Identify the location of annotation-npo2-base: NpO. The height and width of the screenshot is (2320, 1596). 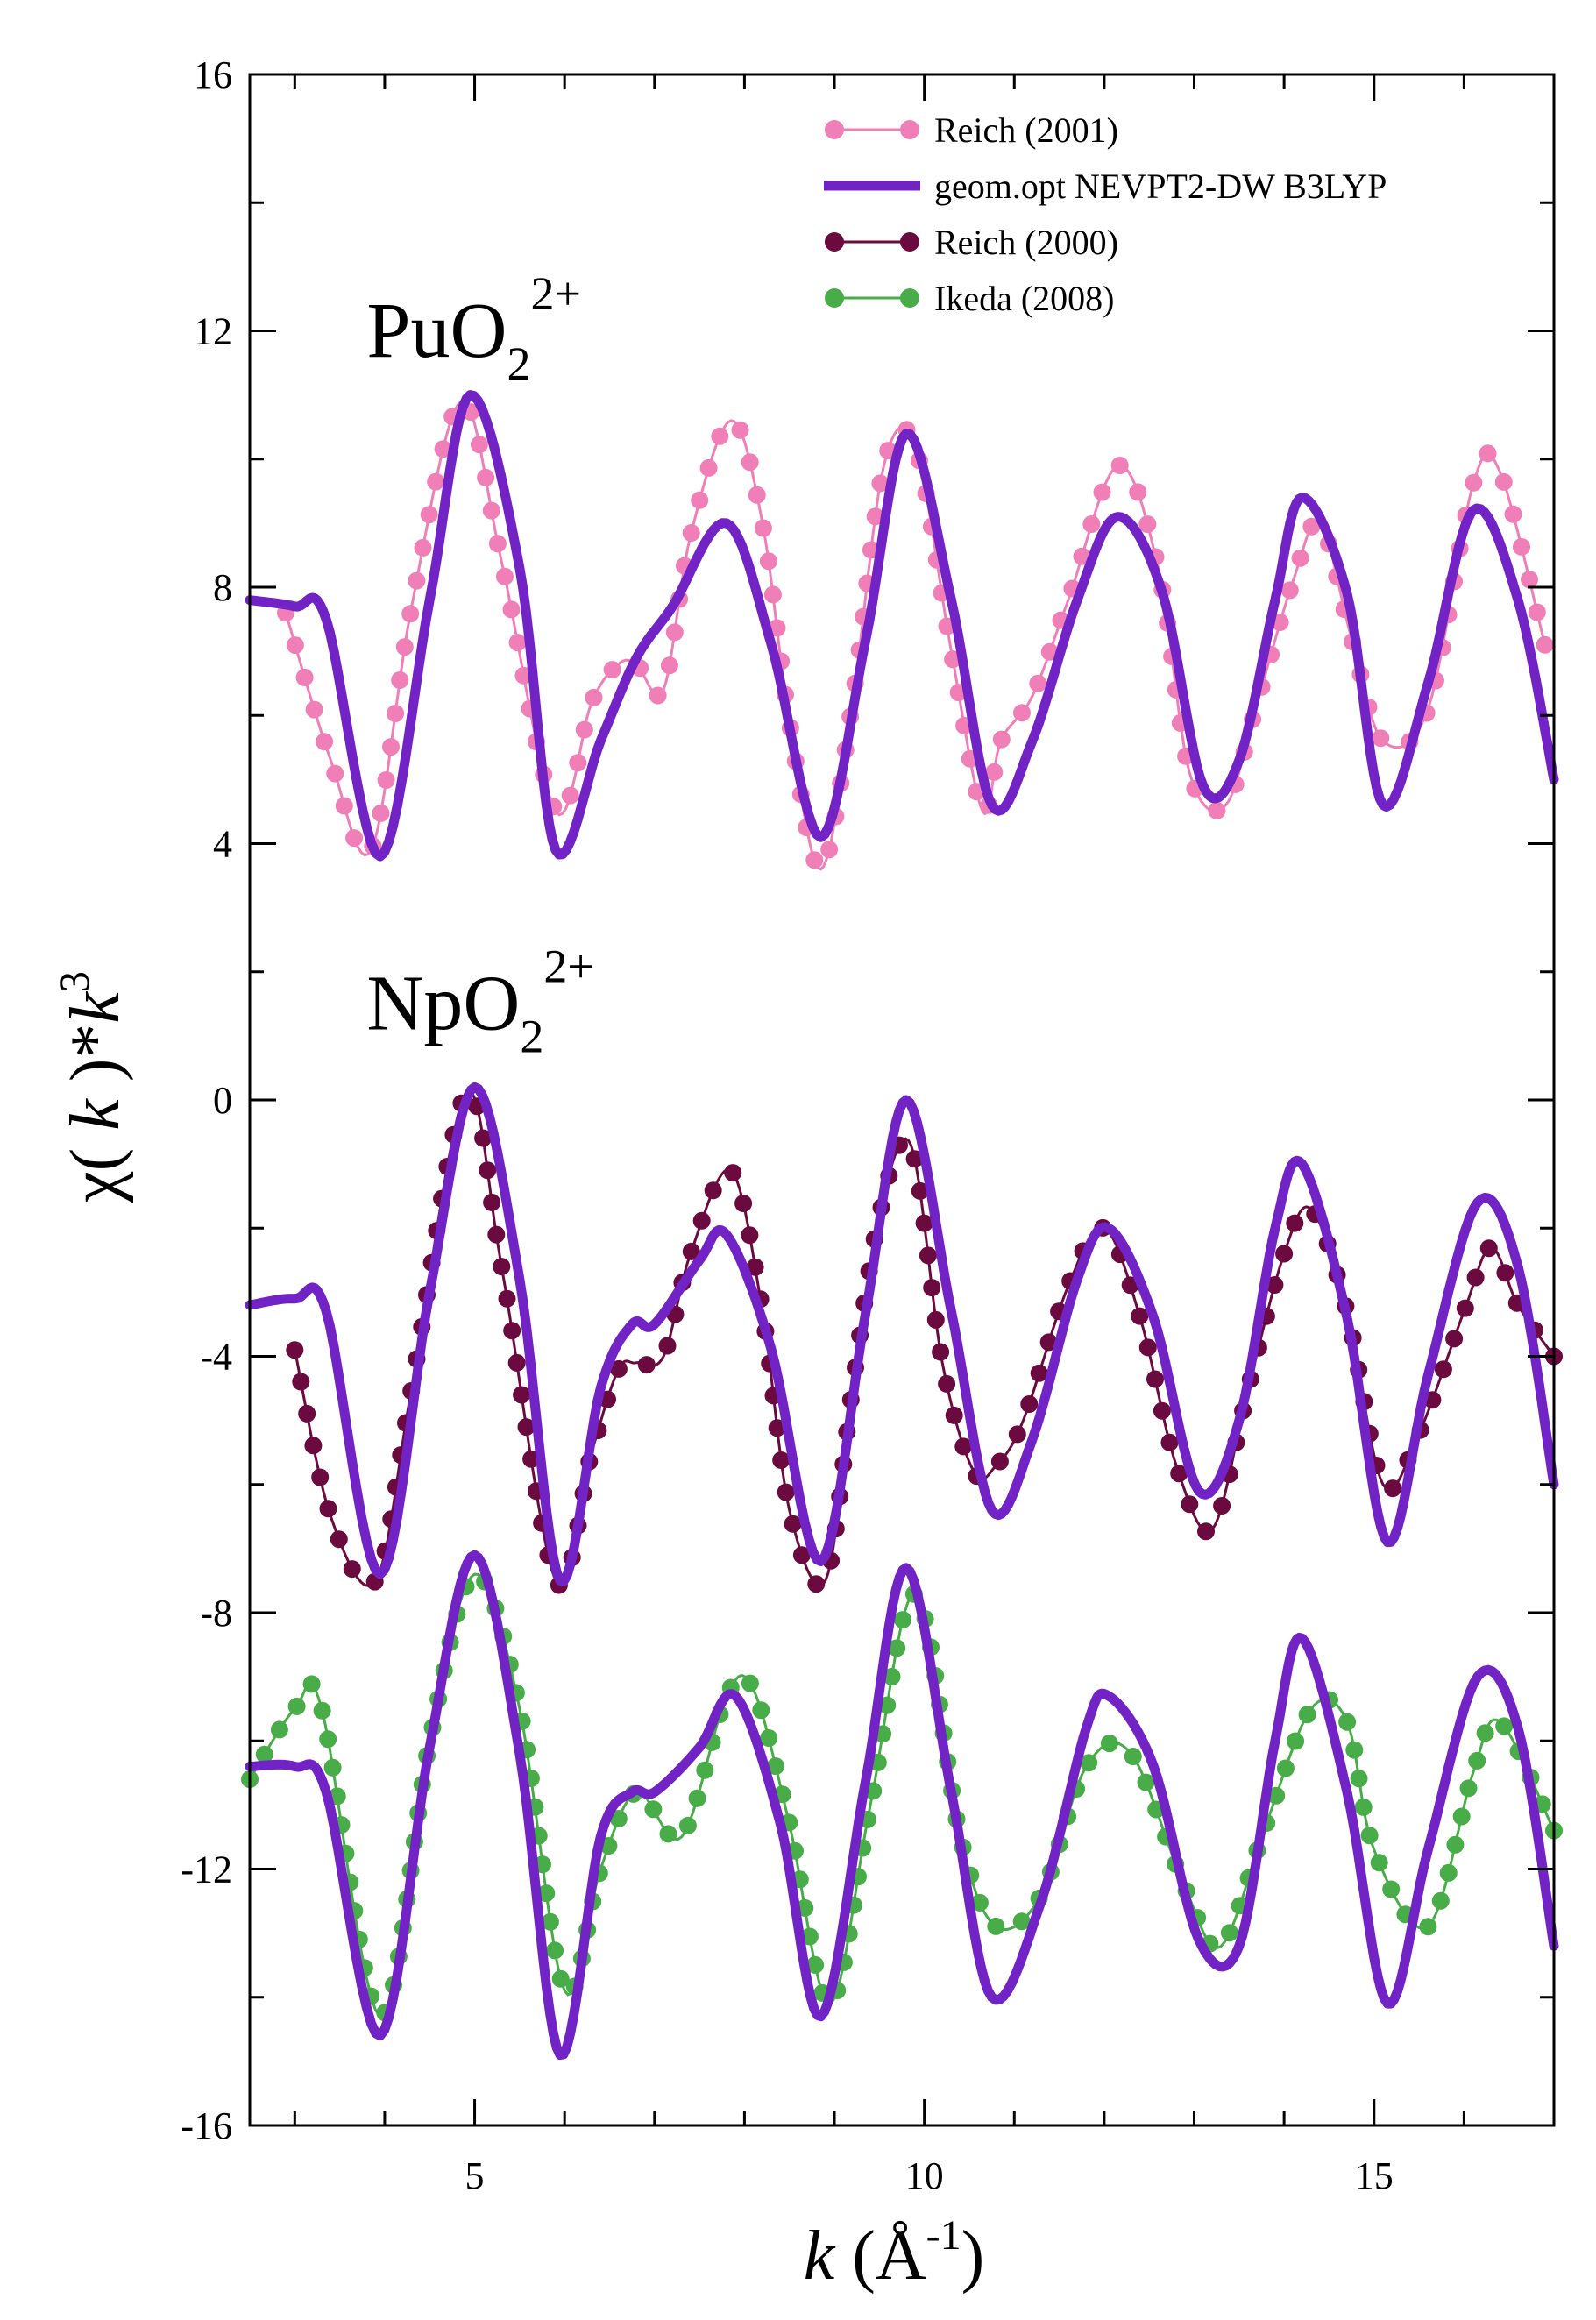
(443, 1004).